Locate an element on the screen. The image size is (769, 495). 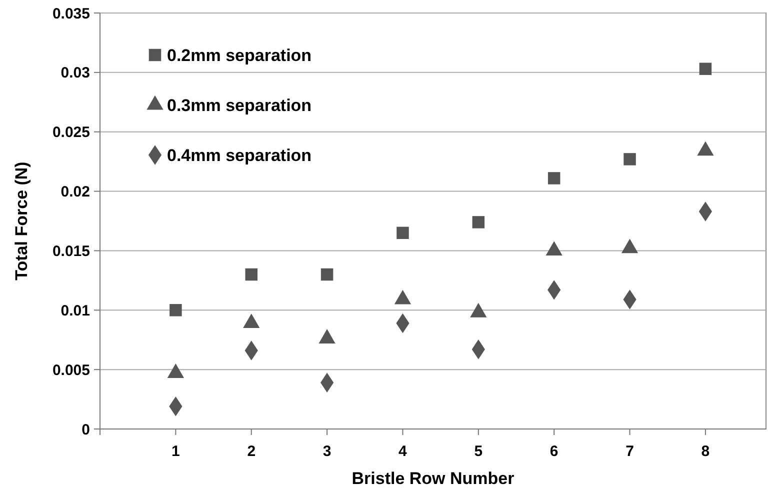
x-tick-label: 5 is located at coordinates (478, 451).